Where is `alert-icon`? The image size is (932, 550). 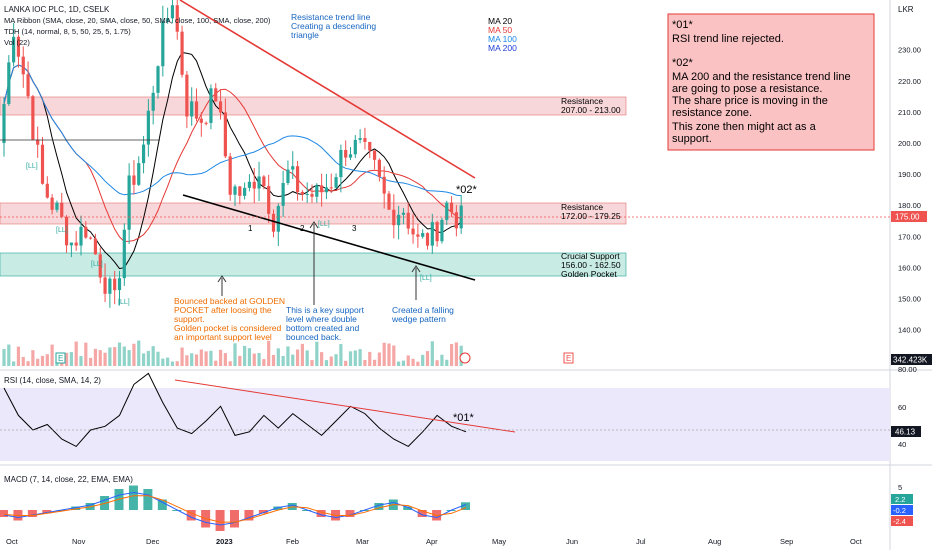 alert-icon is located at coordinates (465, 358).